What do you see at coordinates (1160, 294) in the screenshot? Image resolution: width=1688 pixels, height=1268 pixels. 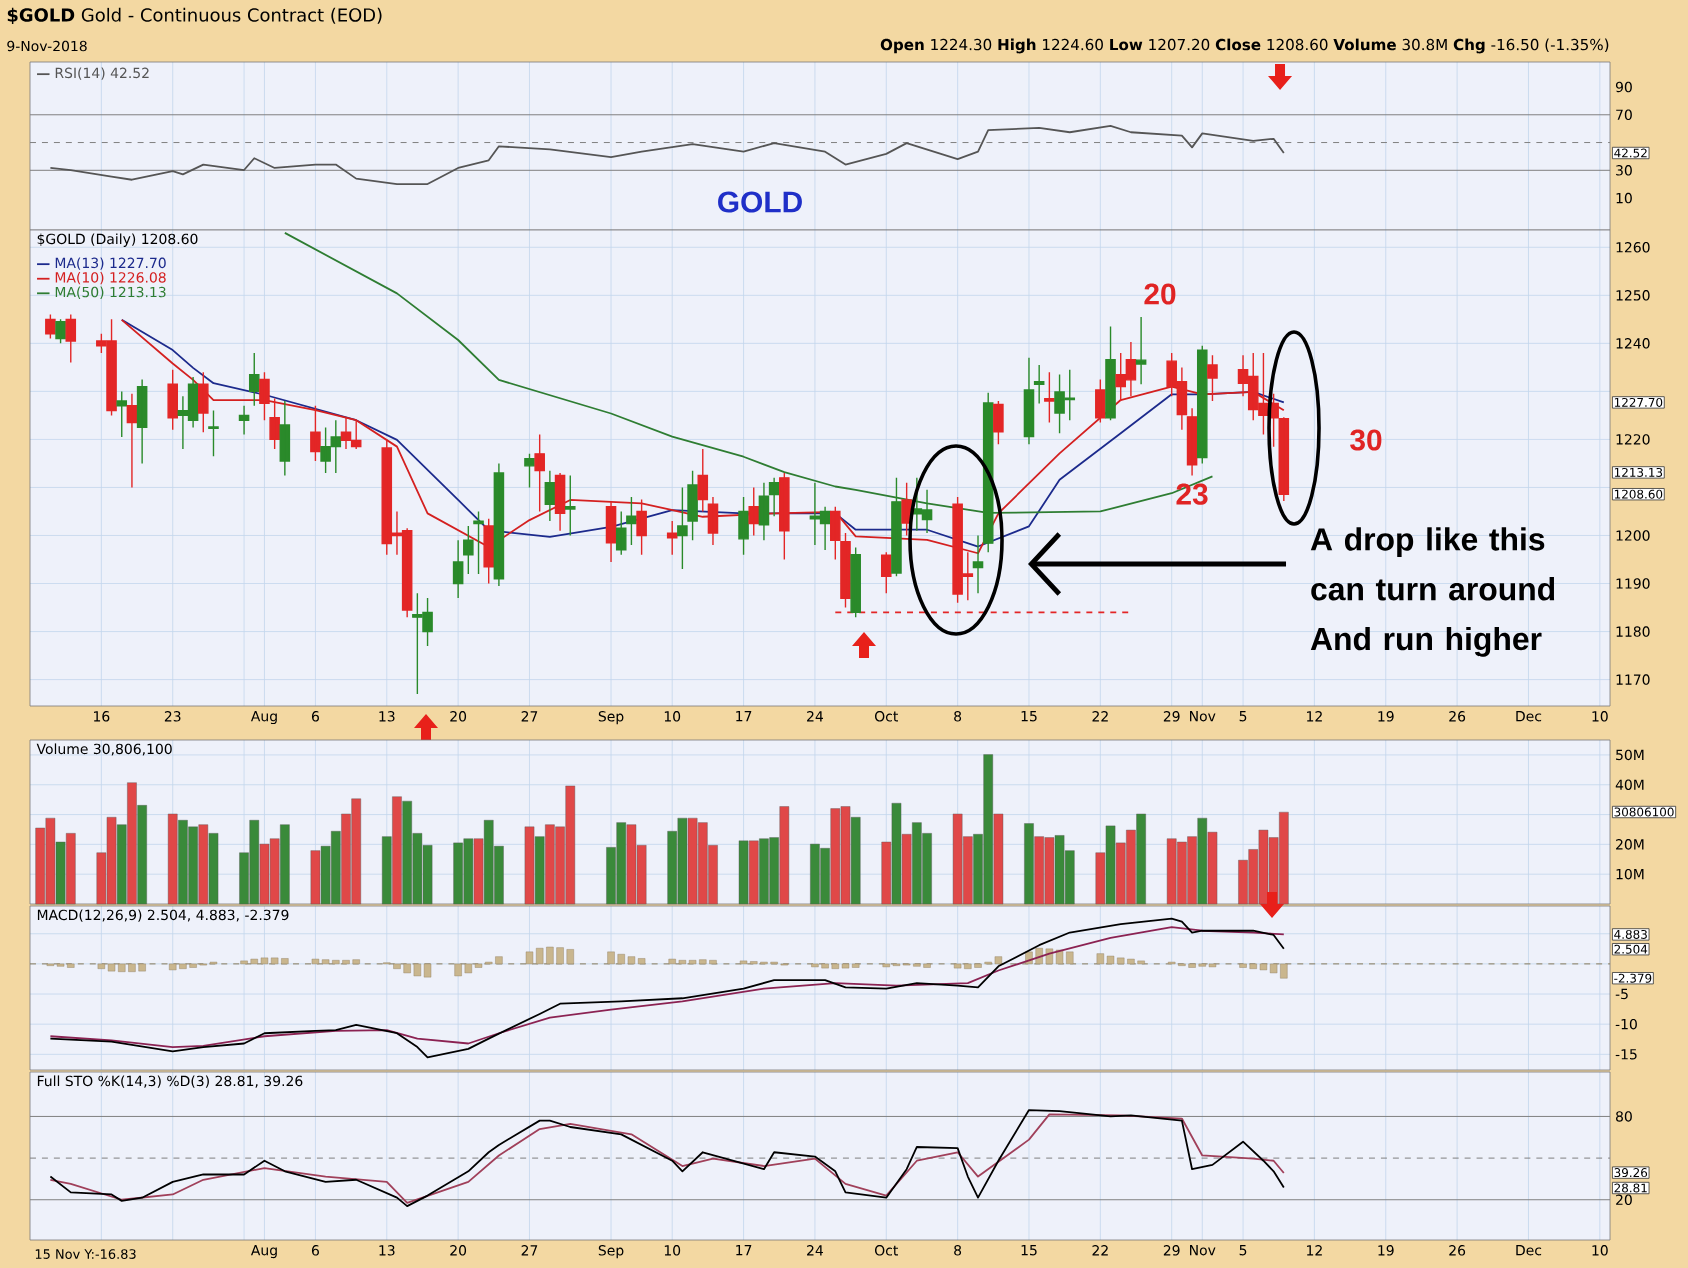 I see `annotation: 20` at bounding box center [1160, 294].